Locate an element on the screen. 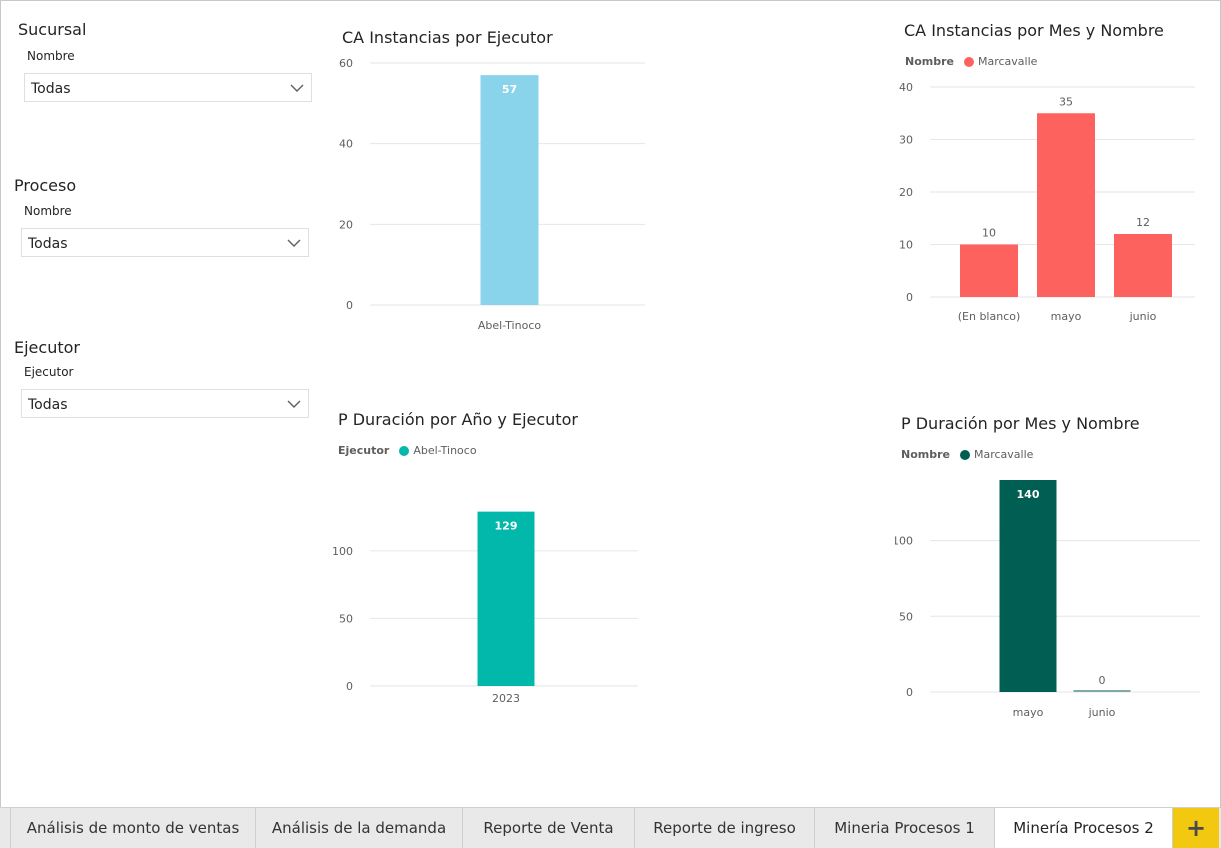  legend-p-anio: Ejecutor Abel-Tinoco is located at coordinates (407, 450).